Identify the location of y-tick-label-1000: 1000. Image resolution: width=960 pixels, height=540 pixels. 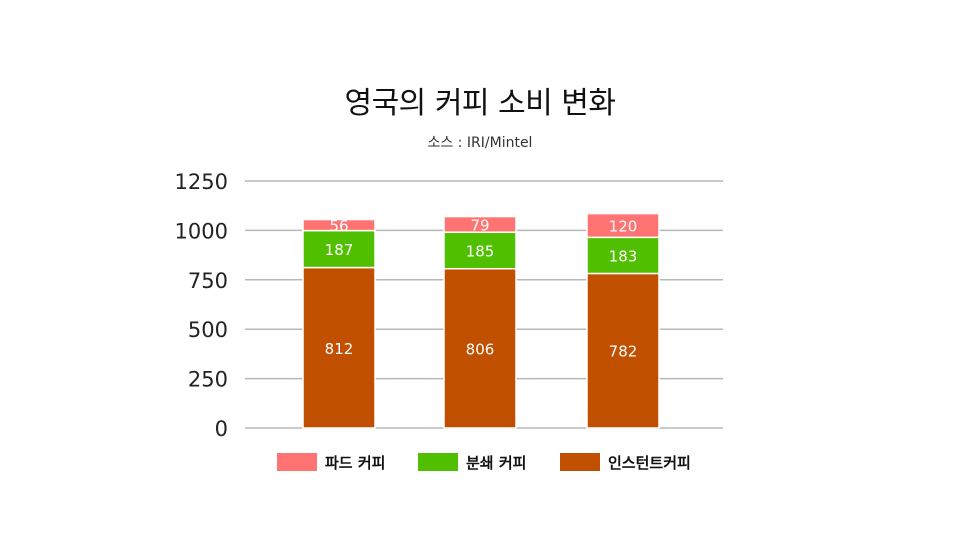
(201, 231).